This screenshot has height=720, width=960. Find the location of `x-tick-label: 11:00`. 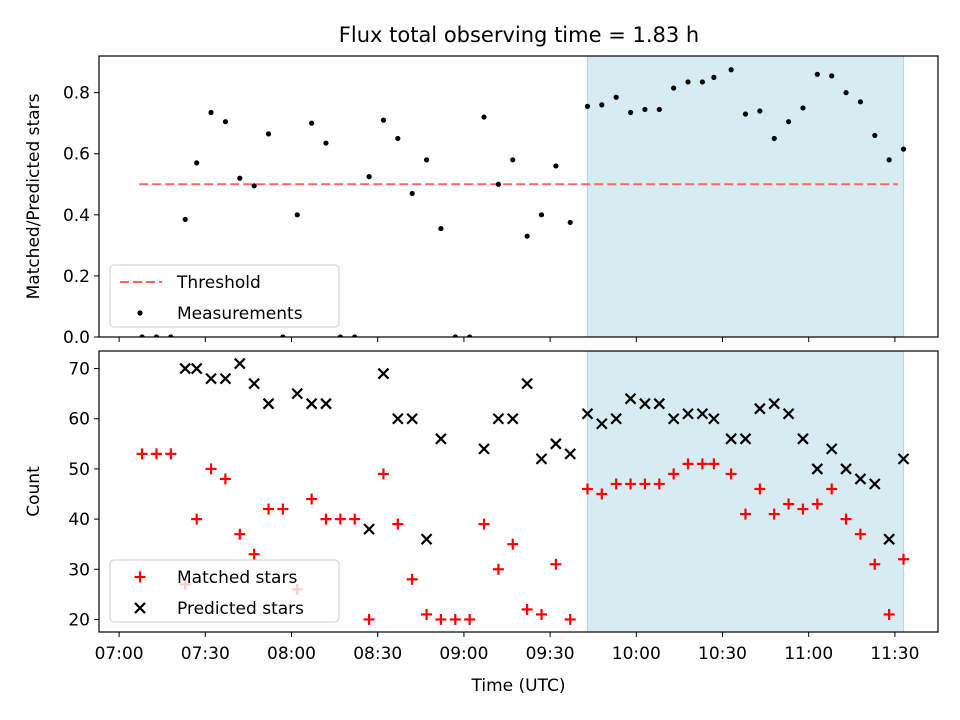

x-tick-label: 11:00 is located at coordinates (808, 654).